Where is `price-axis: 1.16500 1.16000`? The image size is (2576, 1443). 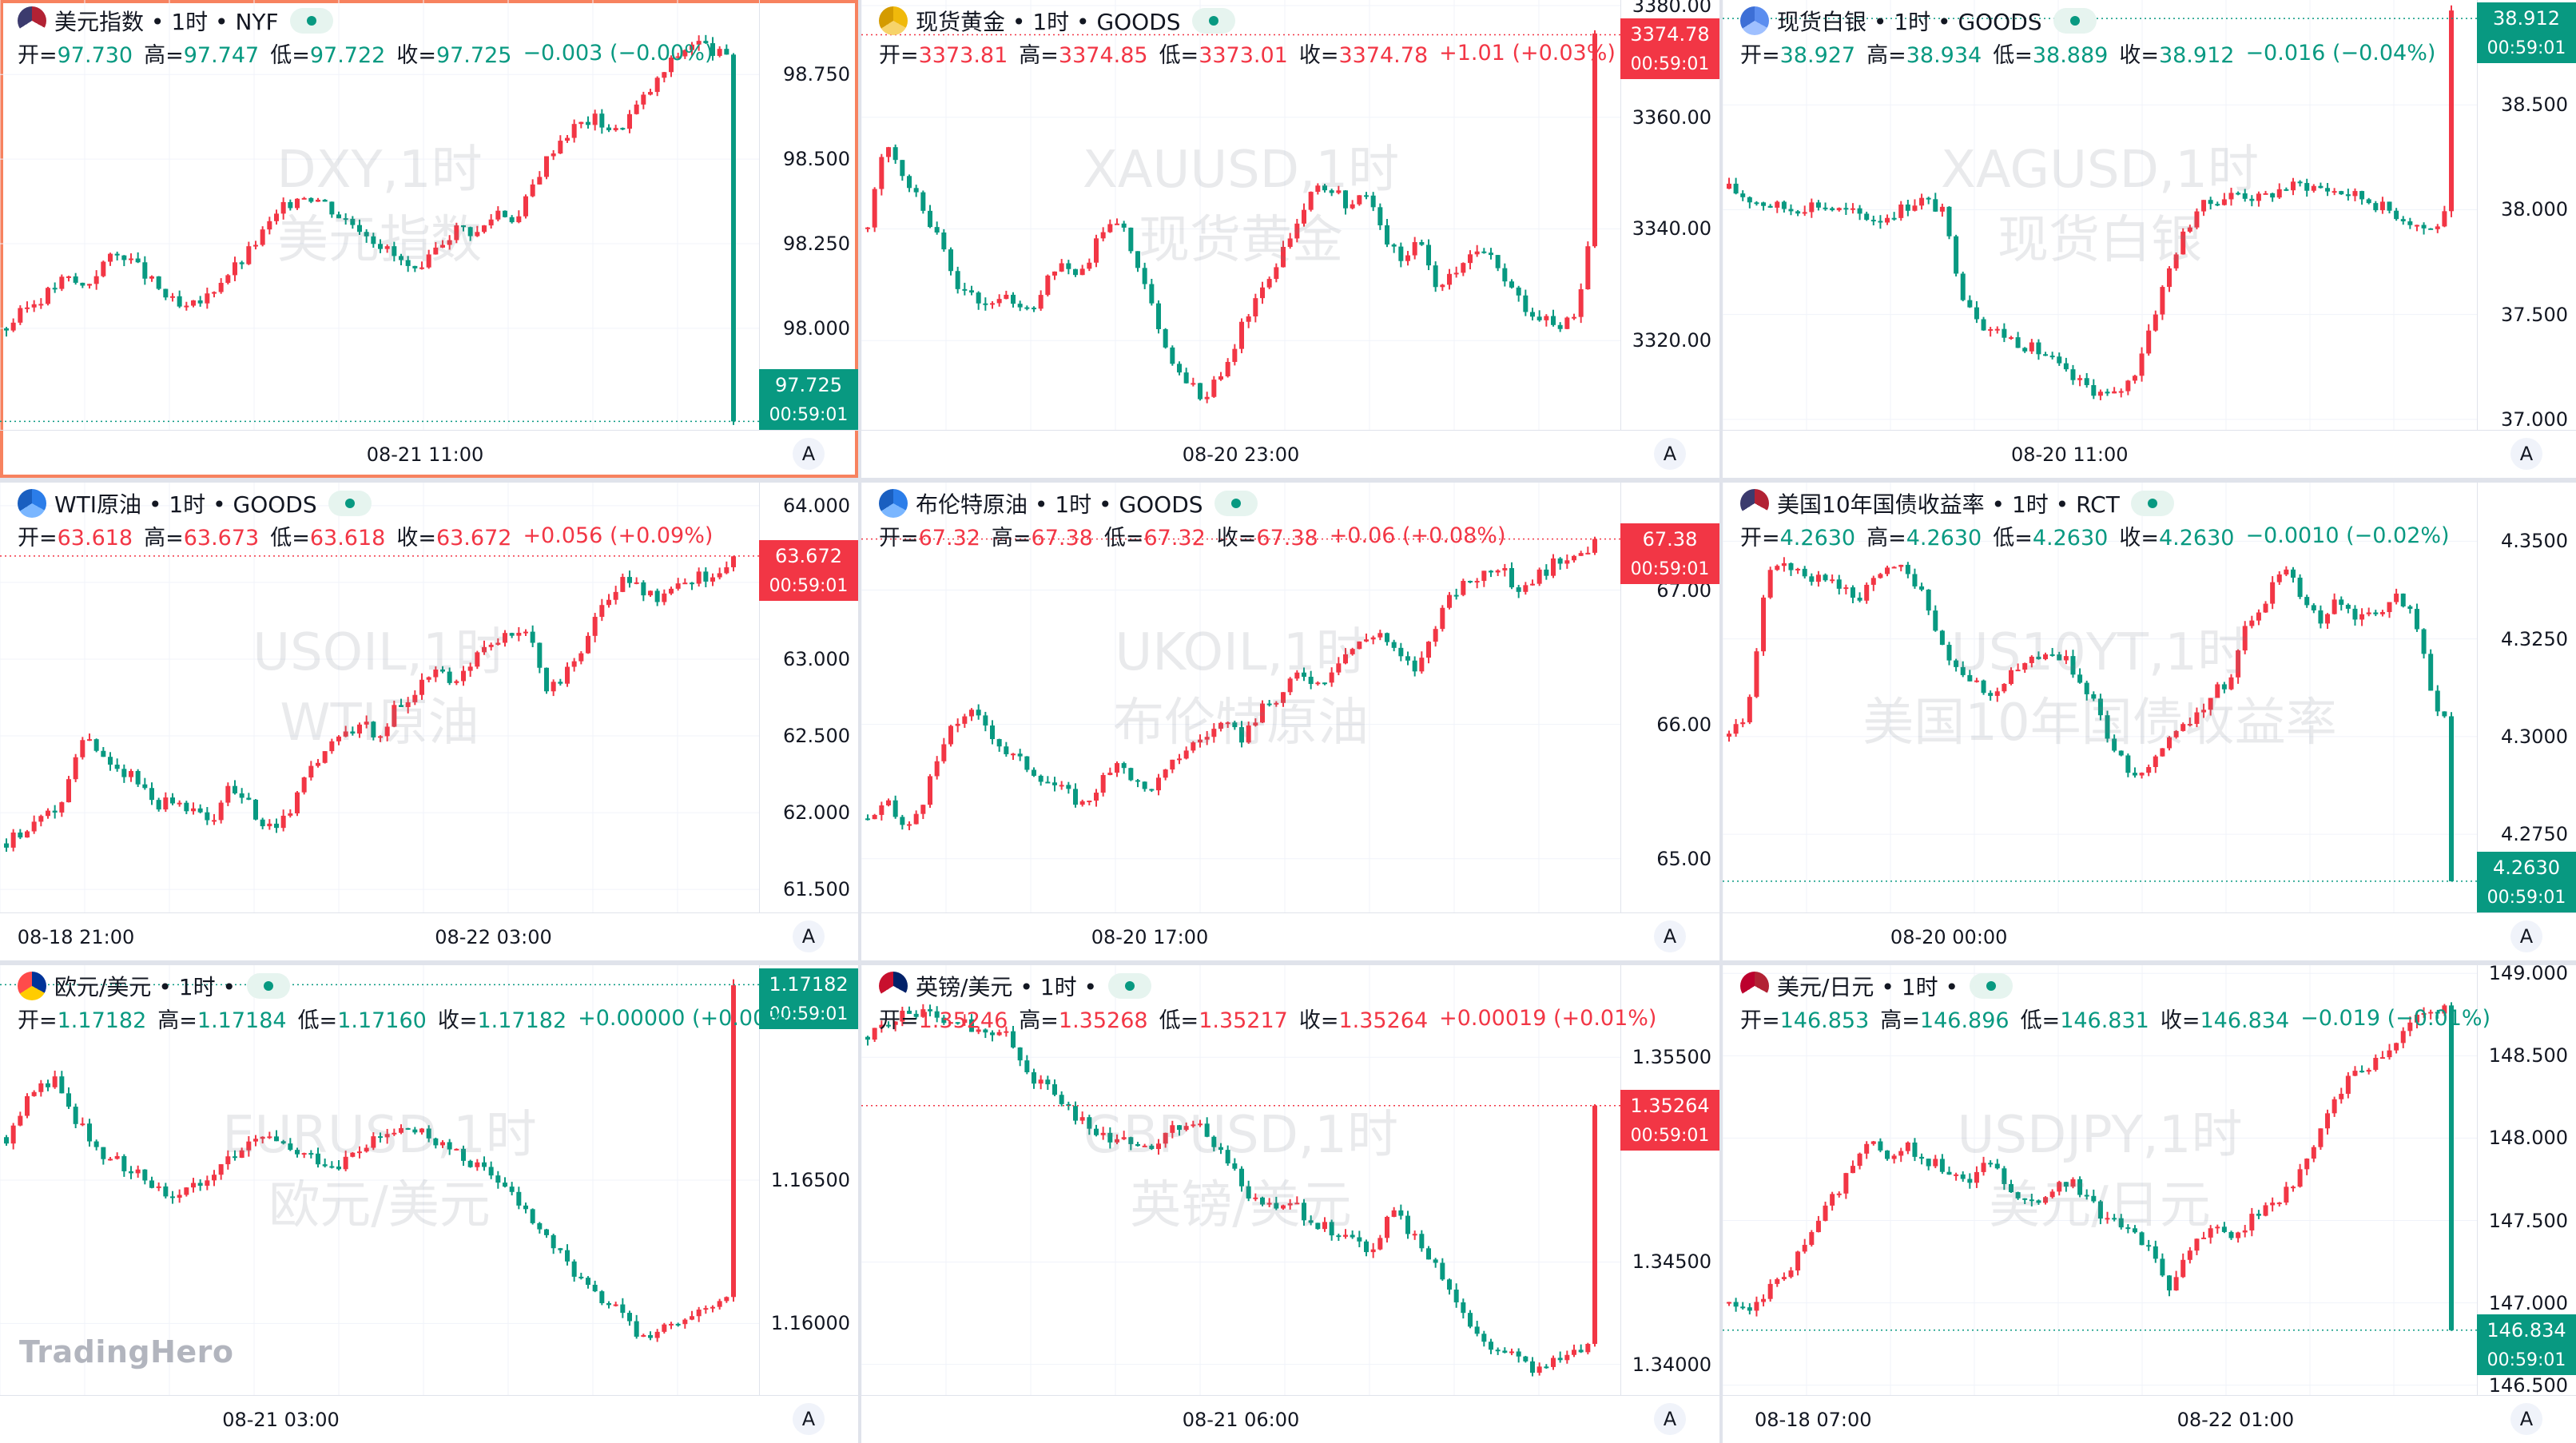 price-axis: 1.16500 1.16000 is located at coordinates (808, 1180).